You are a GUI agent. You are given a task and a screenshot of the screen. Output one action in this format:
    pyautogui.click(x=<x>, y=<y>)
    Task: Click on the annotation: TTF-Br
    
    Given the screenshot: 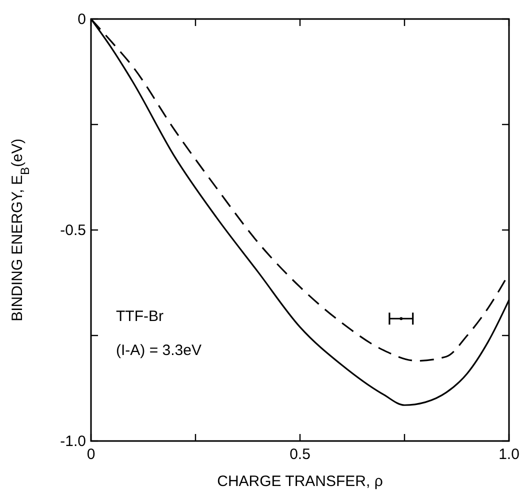 What is the action you would take?
    pyautogui.click(x=140, y=316)
    